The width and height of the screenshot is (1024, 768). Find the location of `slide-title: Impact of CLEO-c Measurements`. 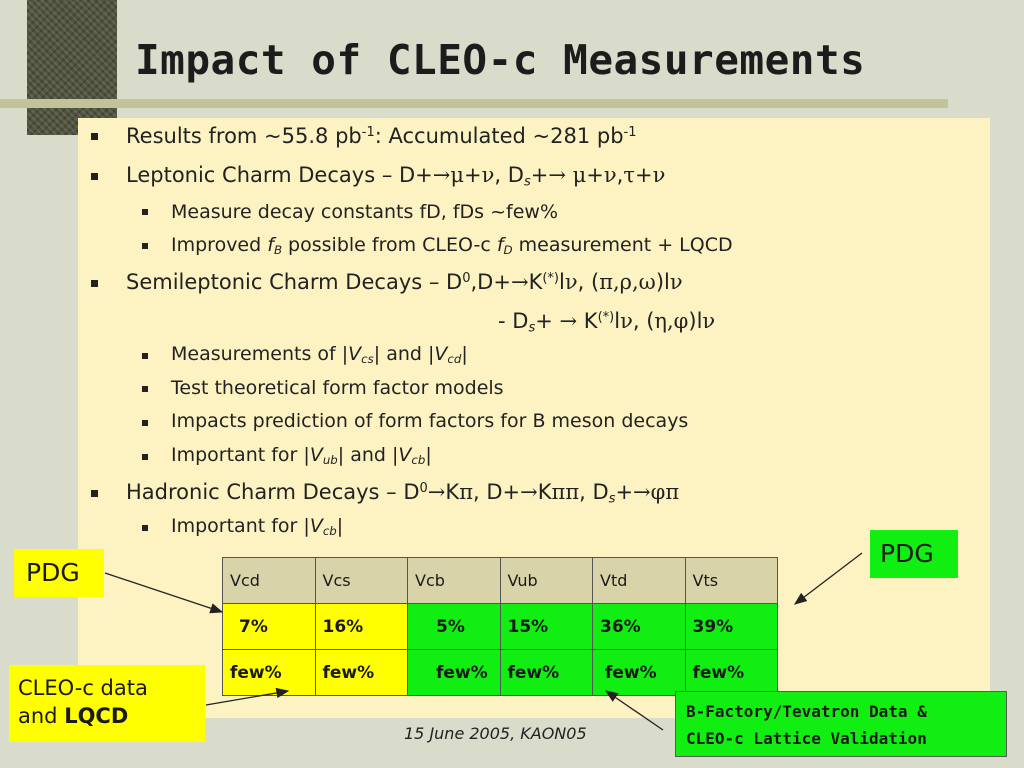

slide-title: Impact of CLEO-c Measurements is located at coordinates (500, 60).